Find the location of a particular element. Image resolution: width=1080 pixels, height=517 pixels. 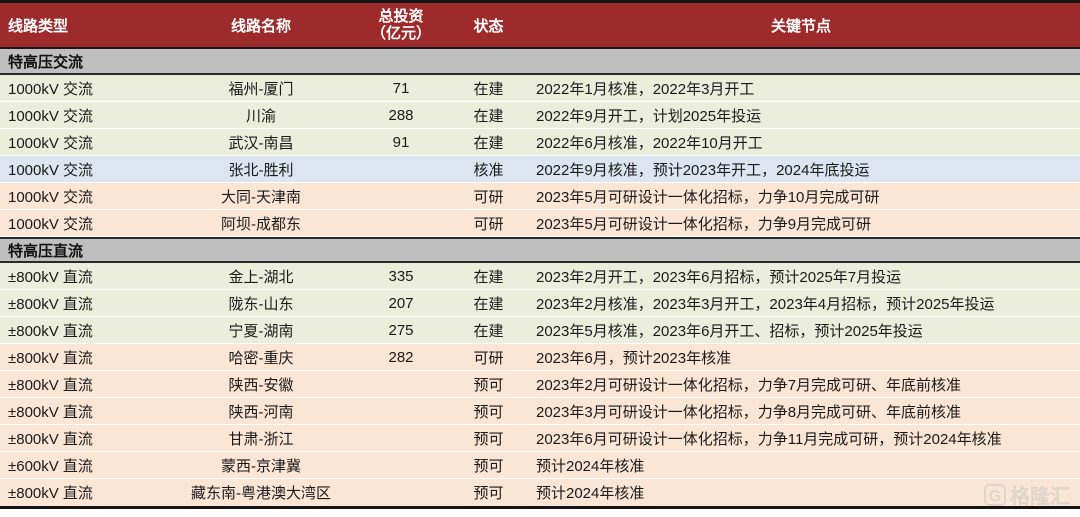

line-name: 哈密-重庆 is located at coordinates (261, 358).